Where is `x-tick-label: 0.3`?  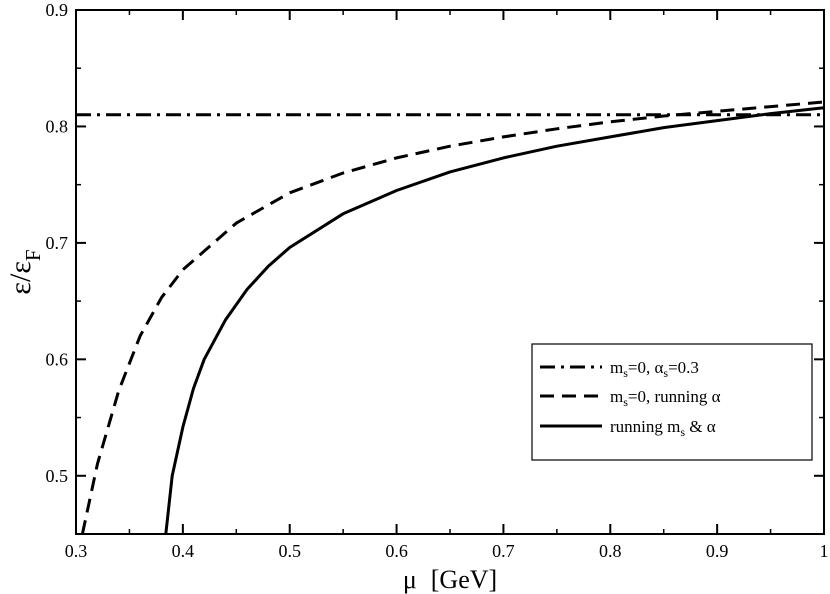 x-tick-label: 0.3 is located at coordinates (76, 551).